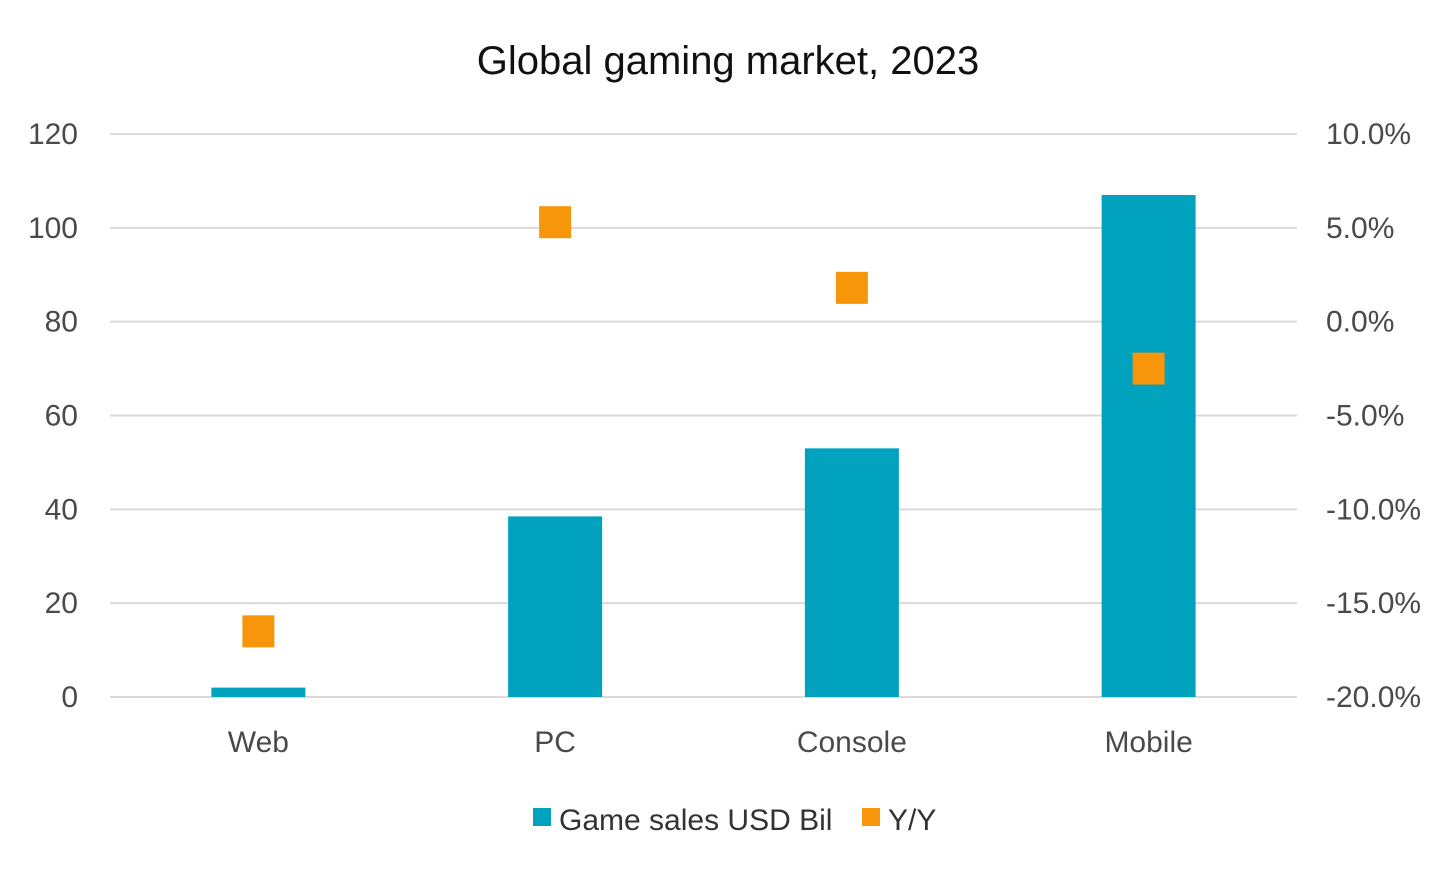  What do you see at coordinates (542, 817) in the screenshot?
I see `legend-swatch-game-sales` at bounding box center [542, 817].